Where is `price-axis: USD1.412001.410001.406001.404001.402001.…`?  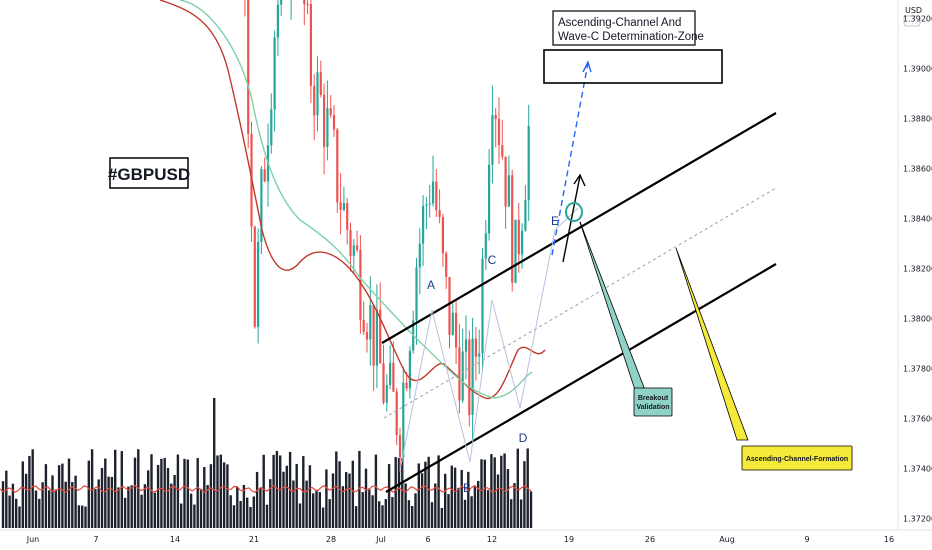
price-axis: USD1.412001.410001.406001.404001.402001.… is located at coordinates (914, 265).